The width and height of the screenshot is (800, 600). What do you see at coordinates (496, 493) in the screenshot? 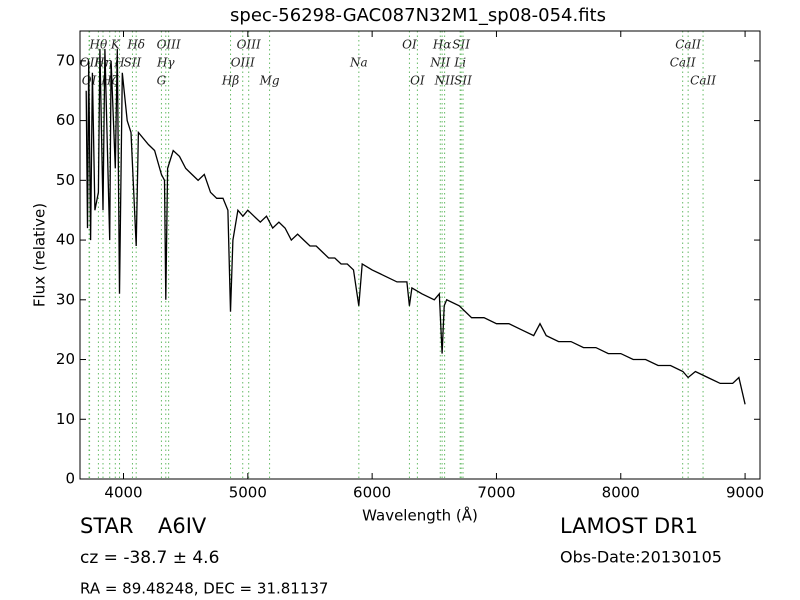
I see `x-tick-label: 7000` at bounding box center [496, 493].